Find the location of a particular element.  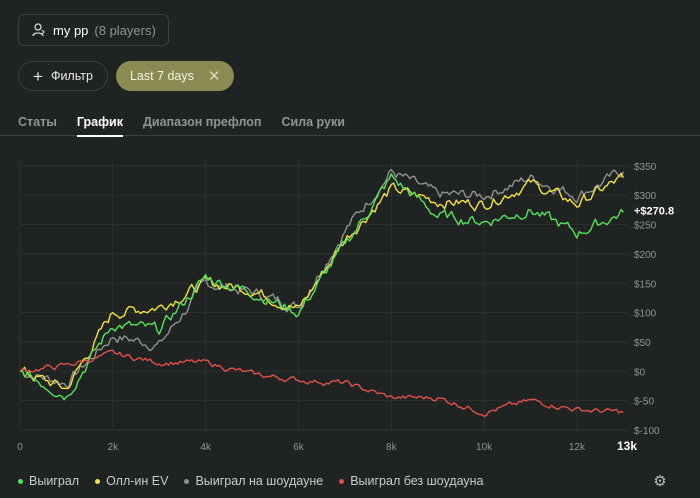

legend-label: Выиграл на шоудауне is located at coordinates (259, 481).